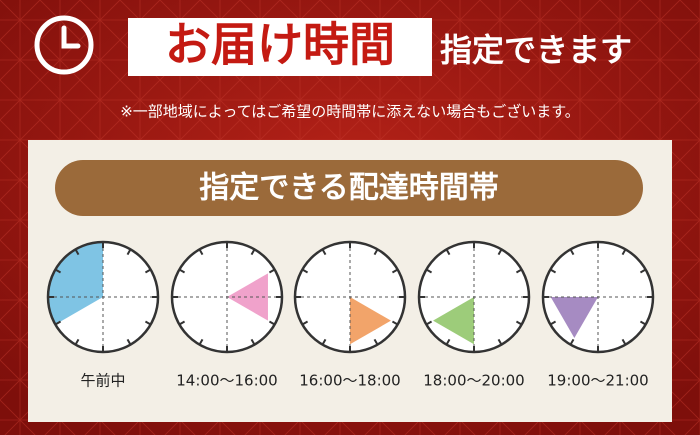 The width and height of the screenshot is (700, 435). I want to click on slot-label: 18:00〜20:00, so click(473, 381).